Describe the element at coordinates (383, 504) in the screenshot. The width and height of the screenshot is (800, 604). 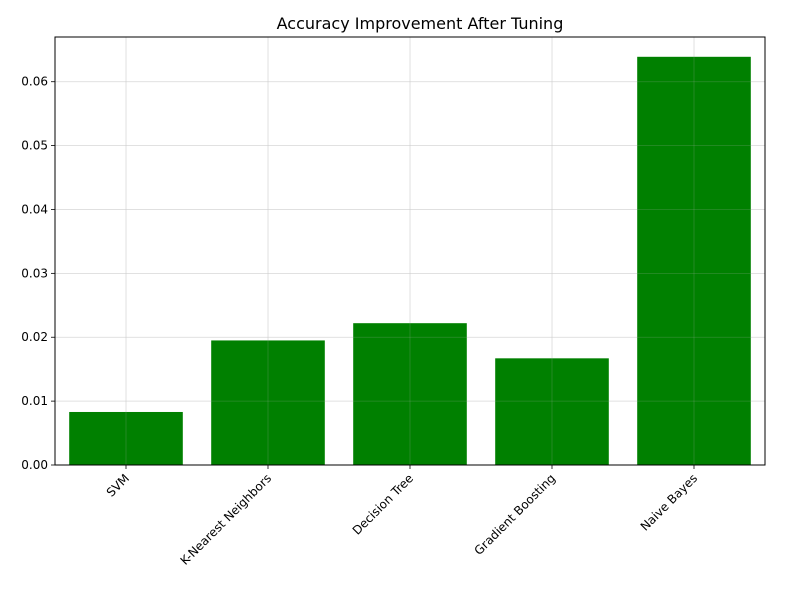
I see `x-tick-label: Decision Tree` at that location.